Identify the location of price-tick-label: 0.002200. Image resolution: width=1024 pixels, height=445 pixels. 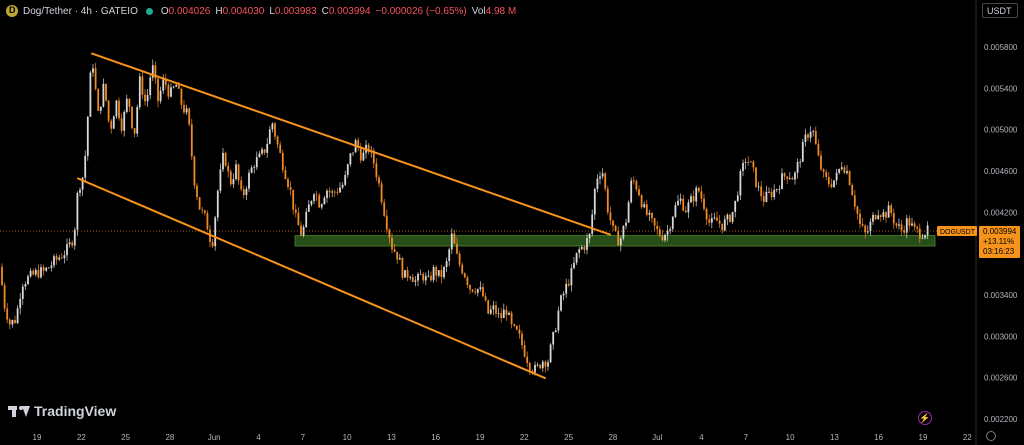
(1001, 419).